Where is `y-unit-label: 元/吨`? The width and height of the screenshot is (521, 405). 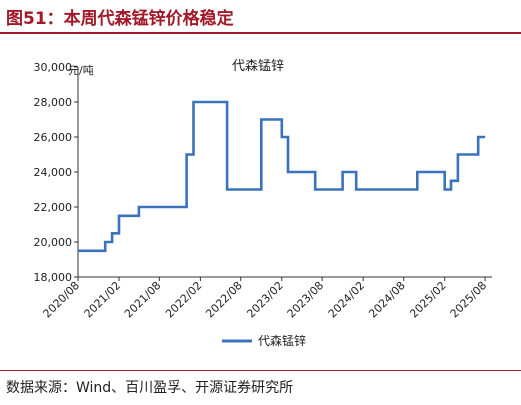
y-unit-label: 元/吨 is located at coordinates (81, 70).